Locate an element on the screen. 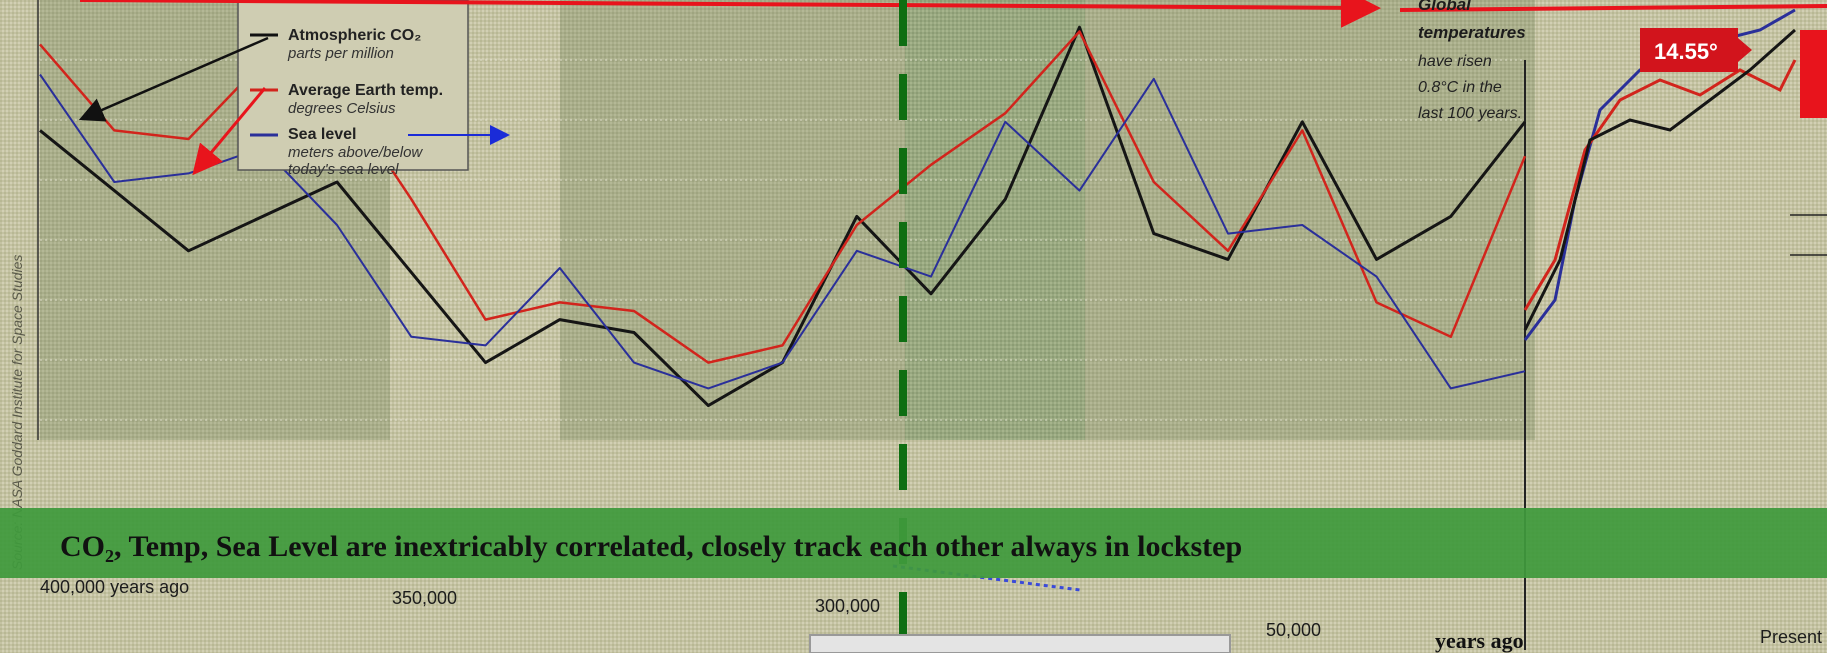 Image resolution: width=1827 pixels, height=653 pixels. banner is located at coordinates (913, 543).